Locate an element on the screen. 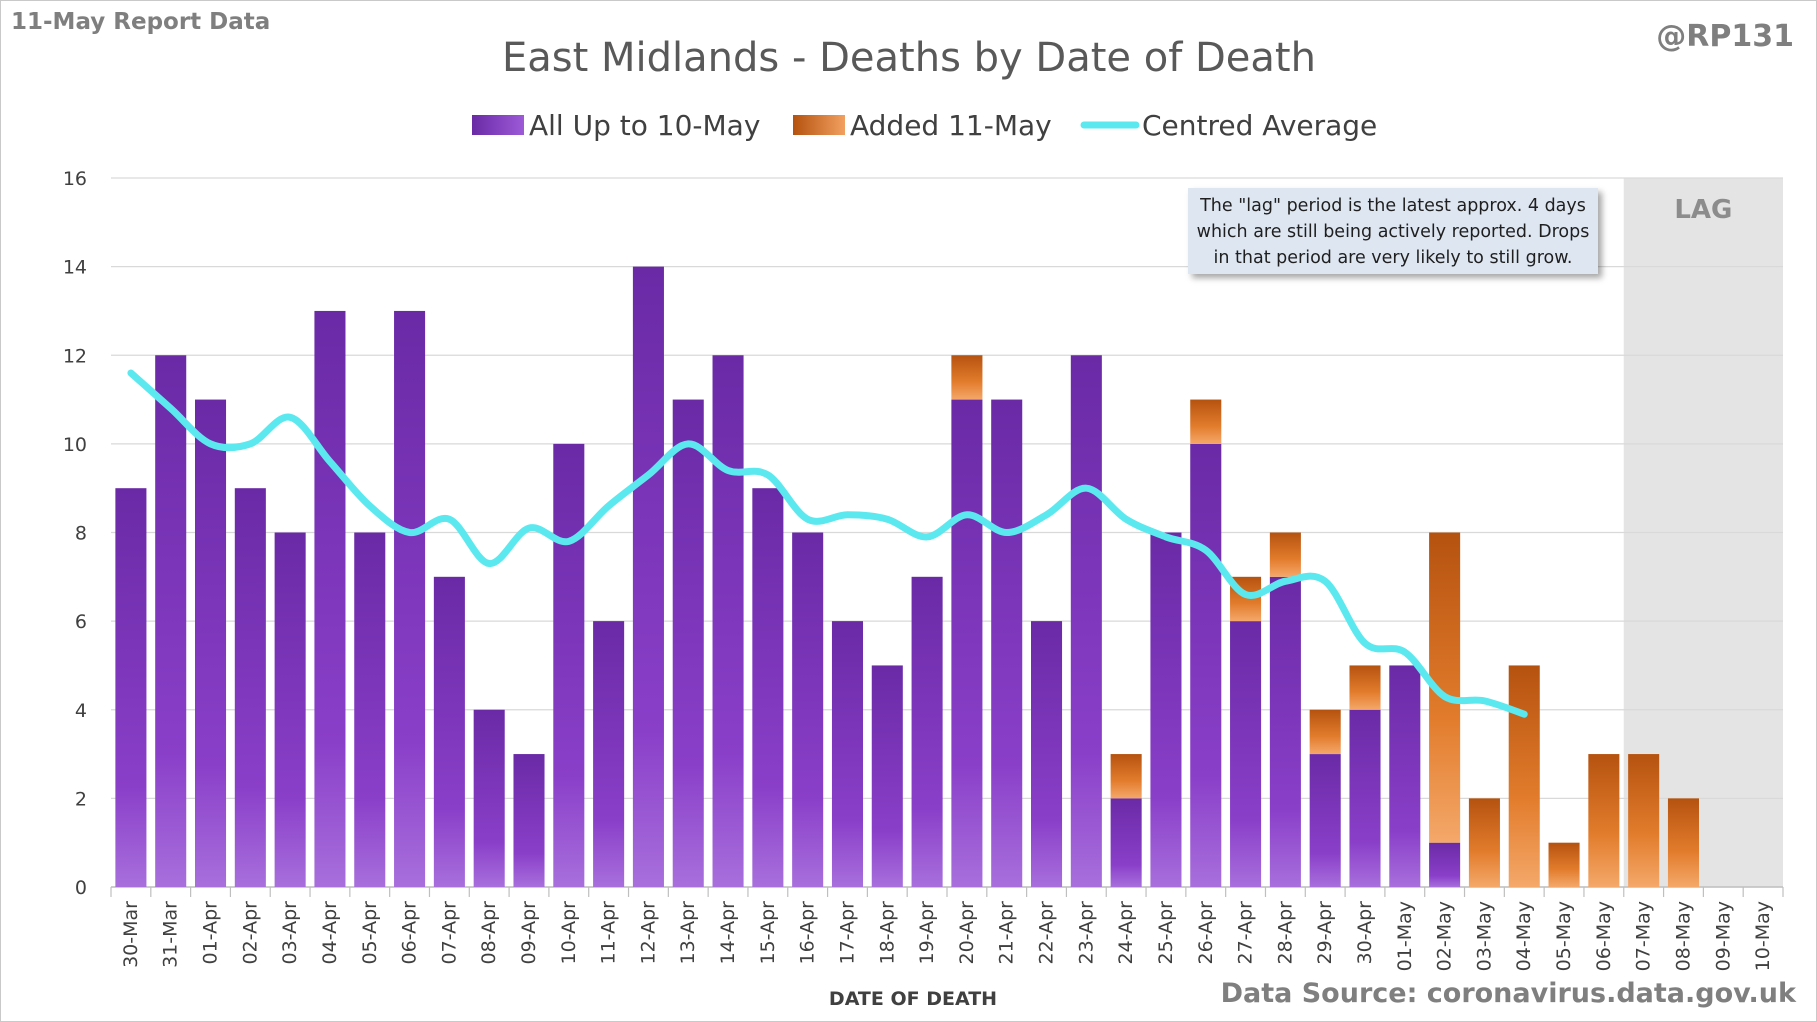 The width and height of the screenshot is (1817, 1022). x-tick-label: 15-Apr is located at coordinates (768, 933).